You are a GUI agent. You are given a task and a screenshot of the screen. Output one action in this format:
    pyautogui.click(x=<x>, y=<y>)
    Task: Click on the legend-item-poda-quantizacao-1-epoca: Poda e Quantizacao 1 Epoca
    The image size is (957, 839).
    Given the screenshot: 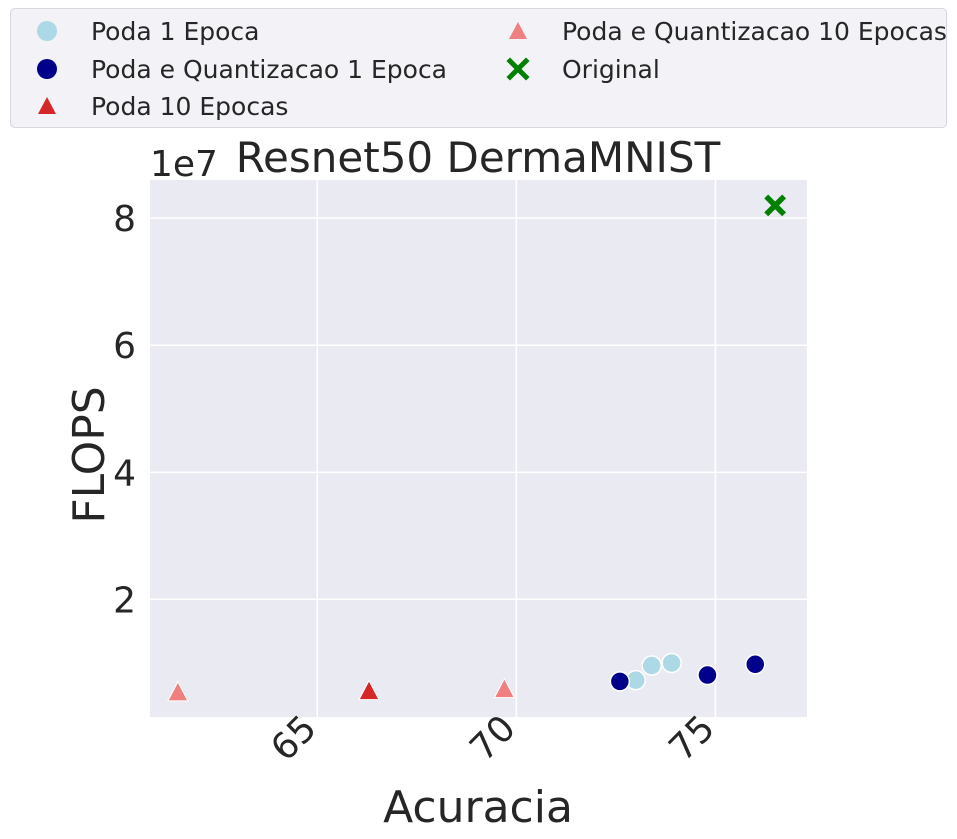 What is the action you would take?
    pyautogui.click(x=232, y=69)
    